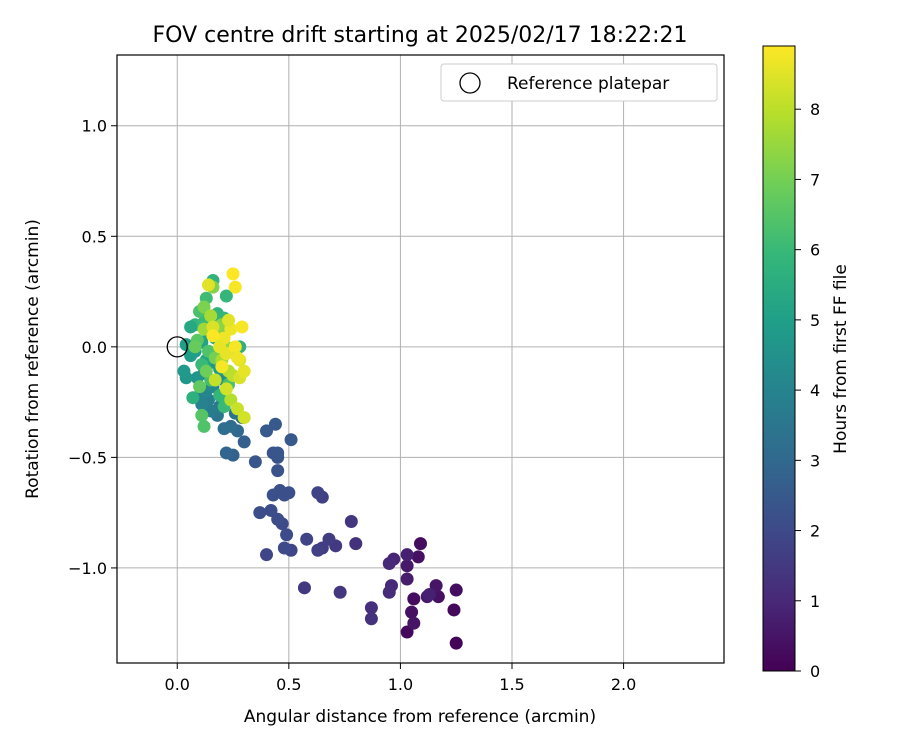 Image resolution: width=900 pixels, height=750 pixels. What do you see at coordinates (470, 83) in the screenshot?
I see `legend-marker` at bounding box center [470, 83].